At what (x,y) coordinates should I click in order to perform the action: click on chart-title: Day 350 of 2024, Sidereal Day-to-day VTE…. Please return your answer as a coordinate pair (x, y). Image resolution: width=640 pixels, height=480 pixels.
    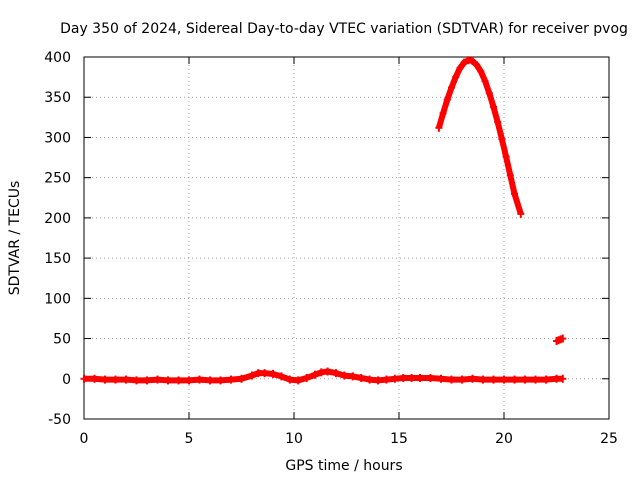
    Looking at the image, I should click on (344, 29).